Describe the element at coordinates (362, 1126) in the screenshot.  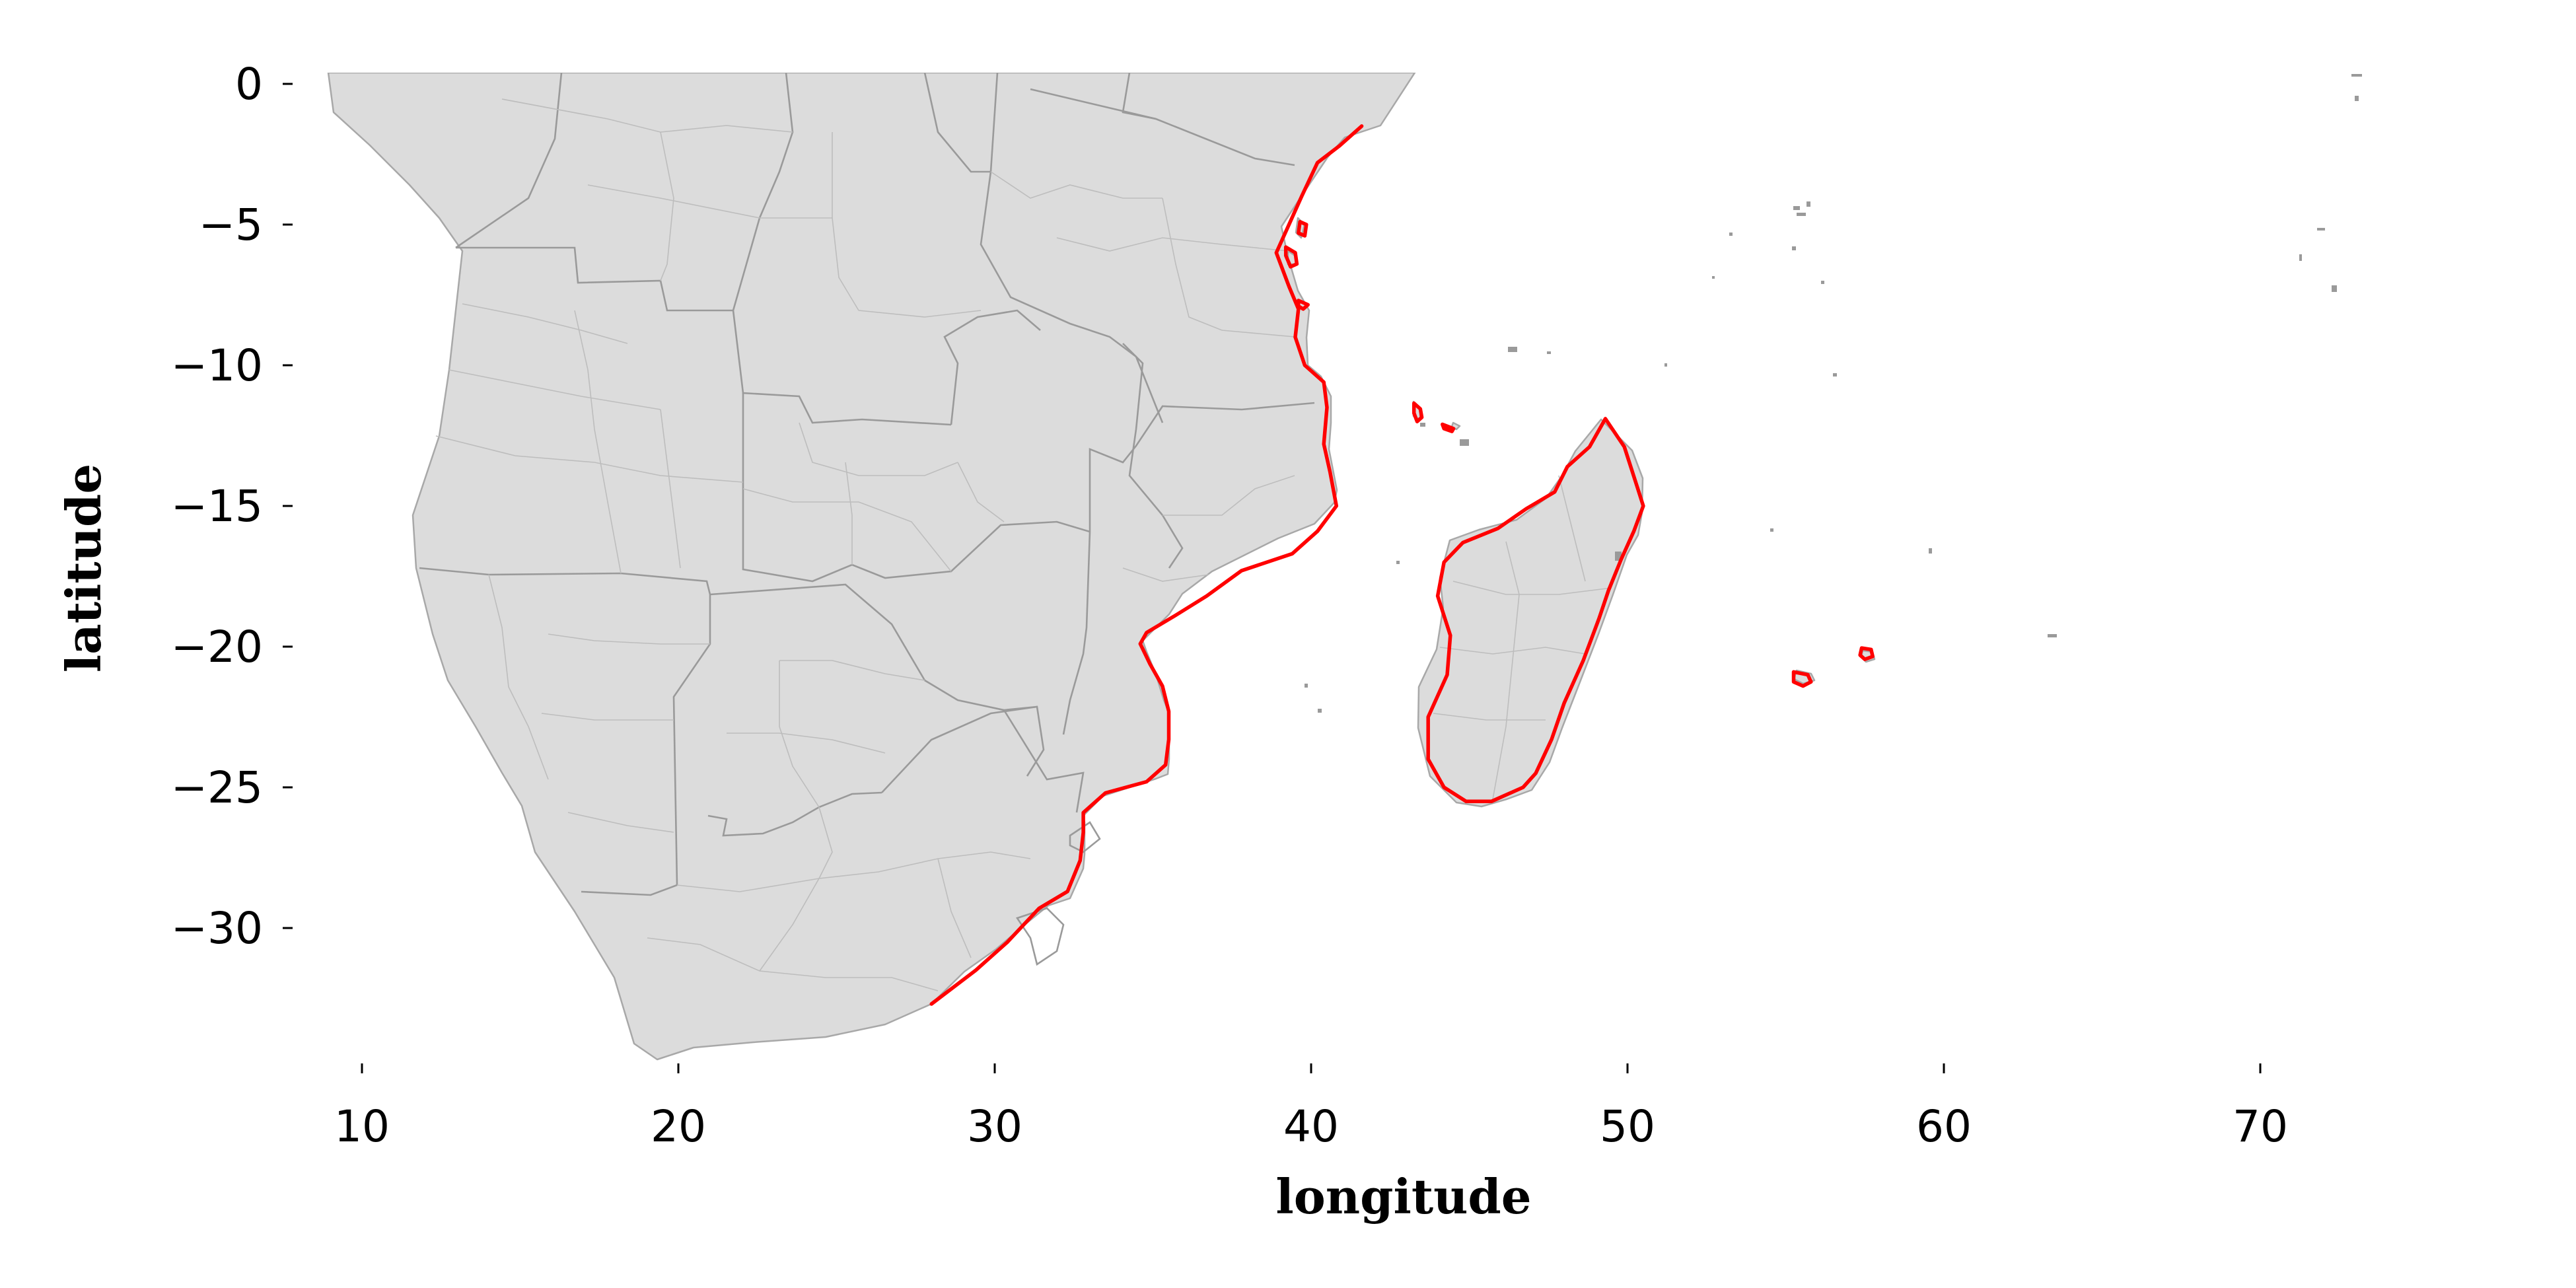
I see `x-tick-label: 10` at that location.